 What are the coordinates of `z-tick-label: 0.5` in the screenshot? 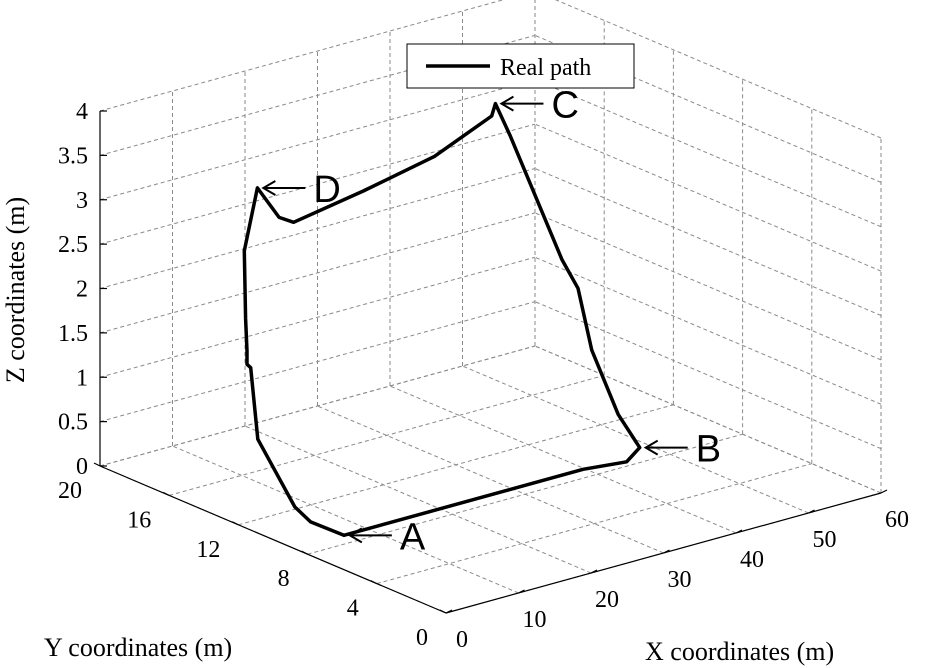 It's located at (73, 423).